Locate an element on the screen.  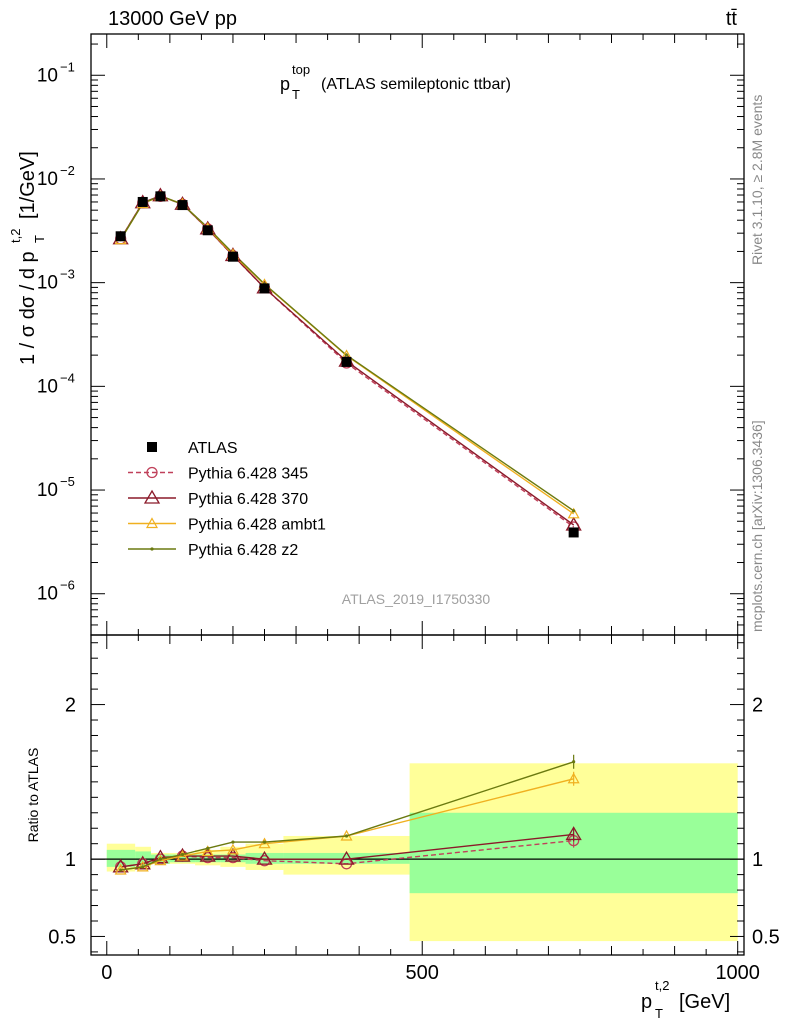
energy-label: 13000 GeV pp is located at coordinates (172, 19).